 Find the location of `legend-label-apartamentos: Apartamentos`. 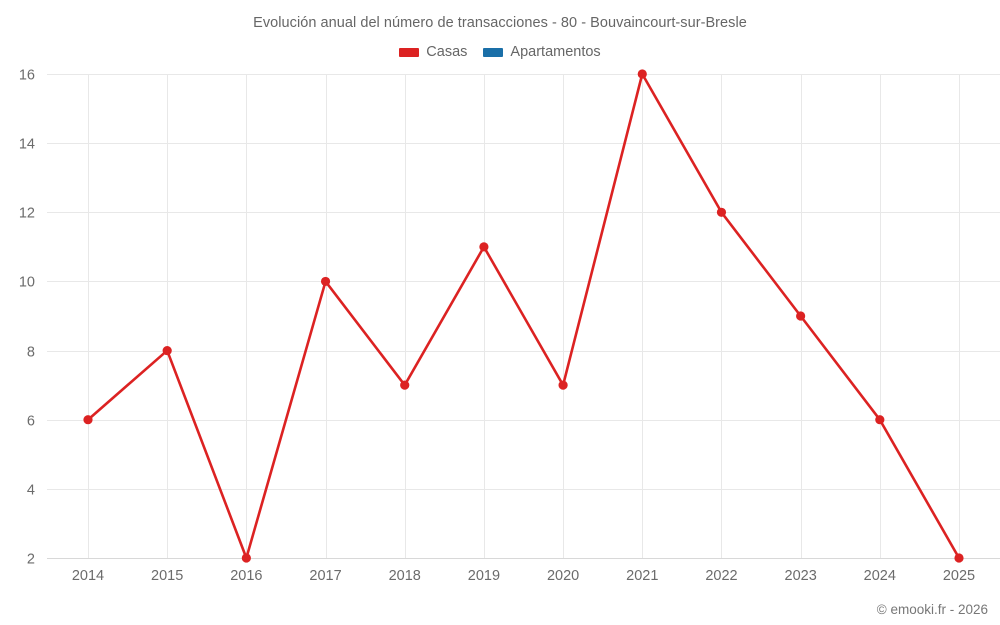

legend-label-apartamentos: Apartamentos is located at coordinates (555, 52).